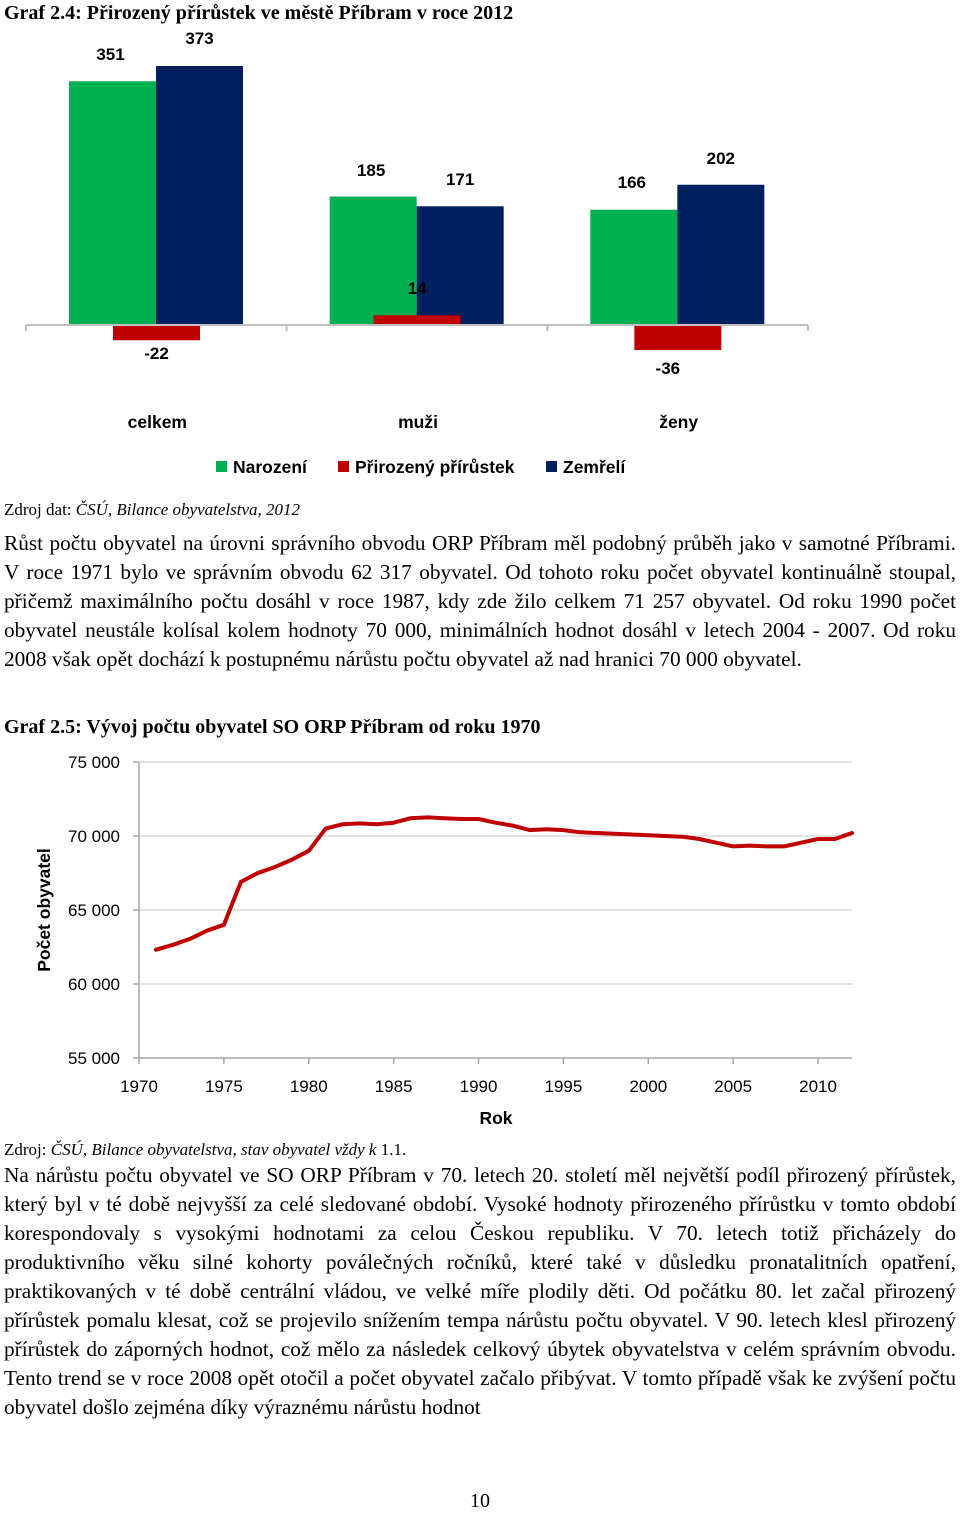 This screenshot has width=960, height=1513. I want to click on bar-data-label: 373, so click(199, 38).